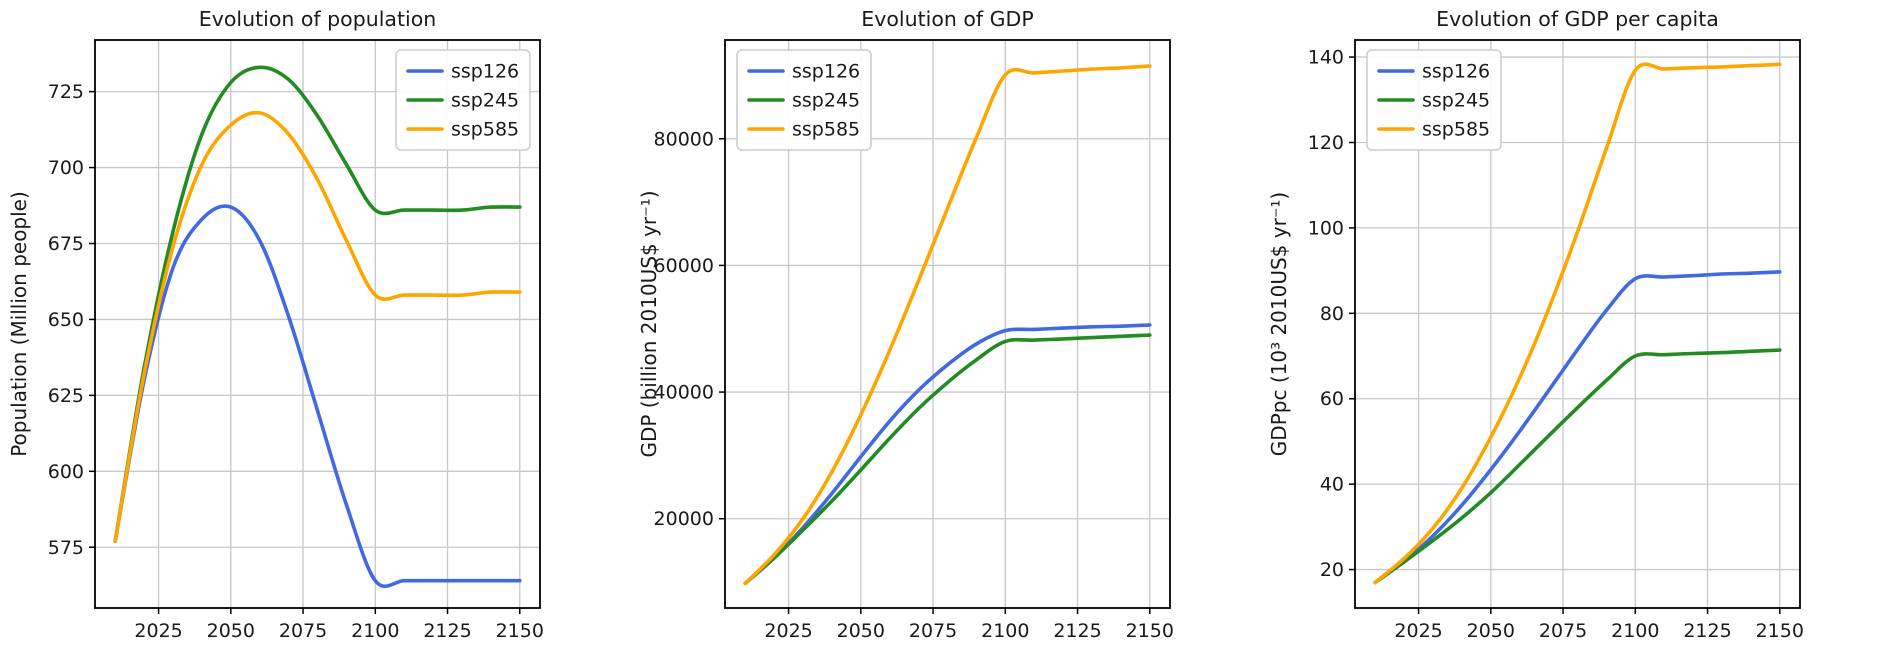 The image size is (1892, 660). Describe the element at coordinates (19, 324) in the screenshot. I see `y-axis-label: Population (Million people)` at that location.